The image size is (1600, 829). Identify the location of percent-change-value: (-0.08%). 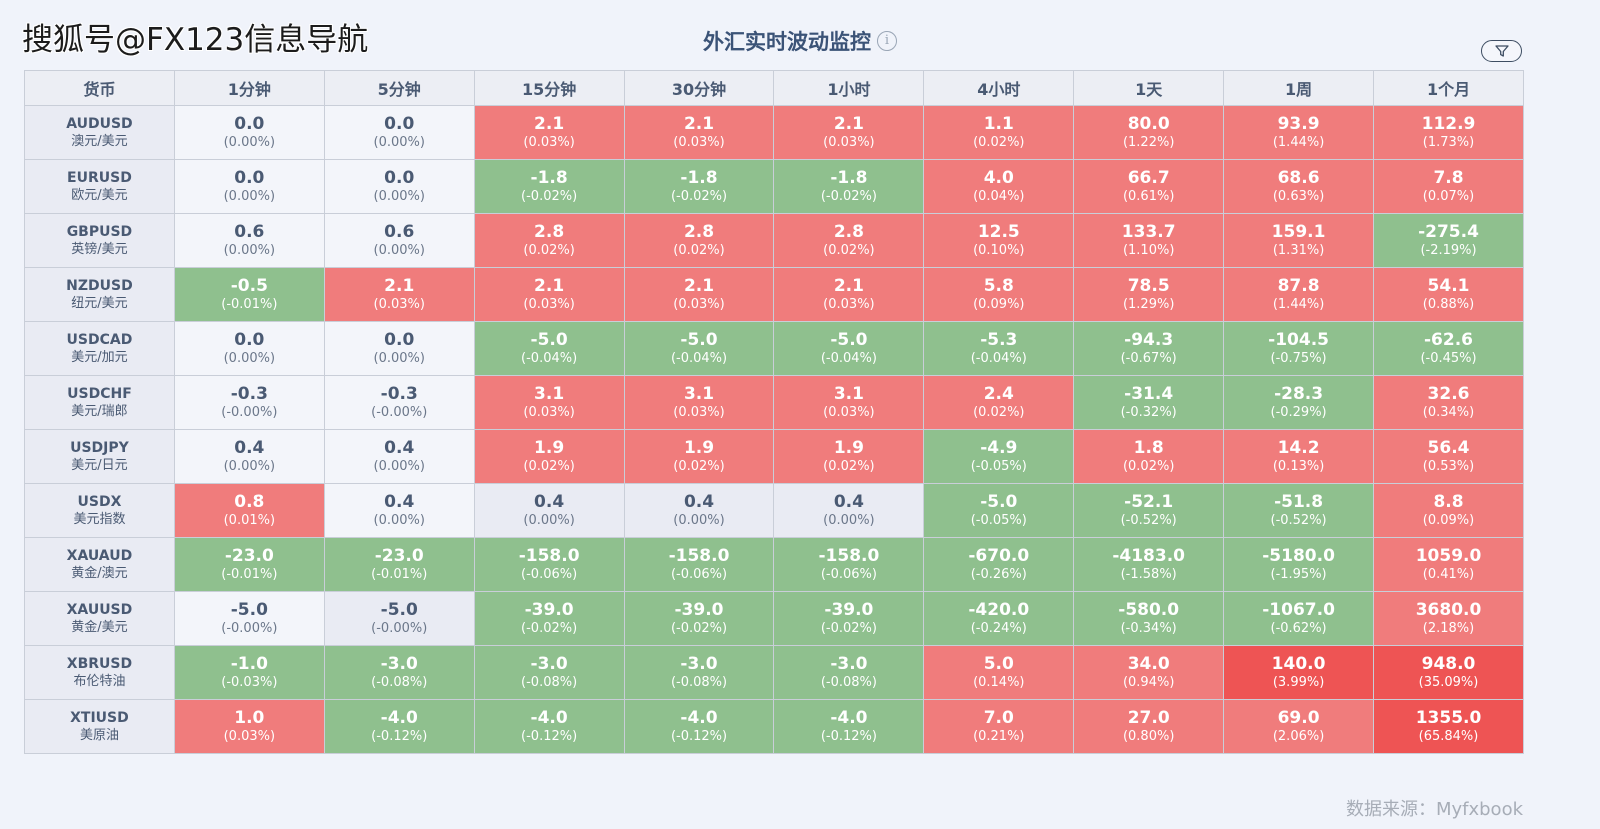
(399, 682).